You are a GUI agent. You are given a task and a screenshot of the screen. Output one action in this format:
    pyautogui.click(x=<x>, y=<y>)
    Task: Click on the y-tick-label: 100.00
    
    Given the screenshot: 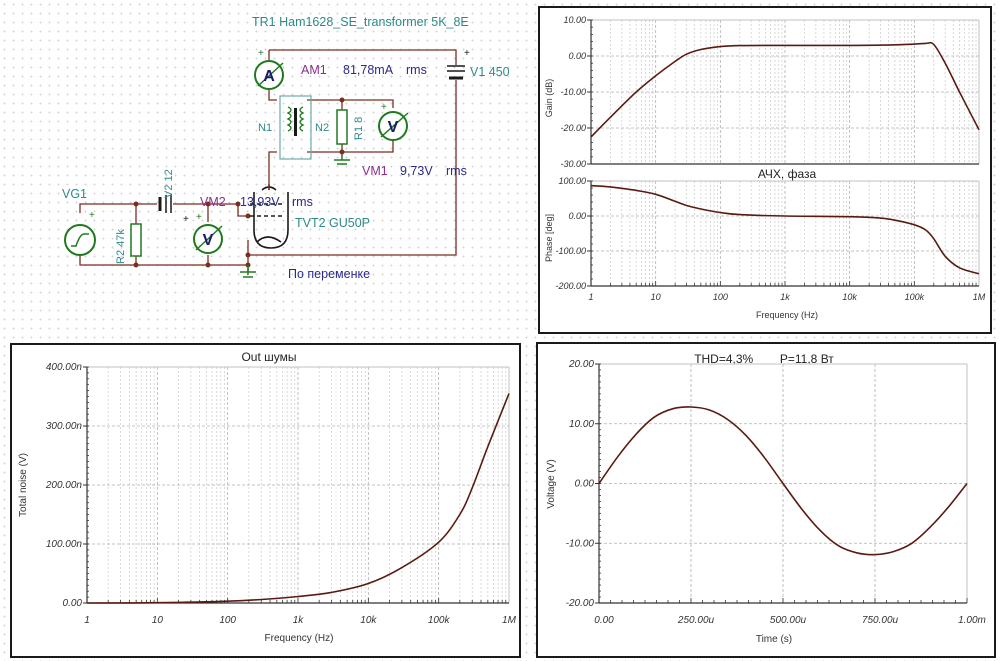 What is the action you would take?
    pyautogui.click(x=572, y=181)
    